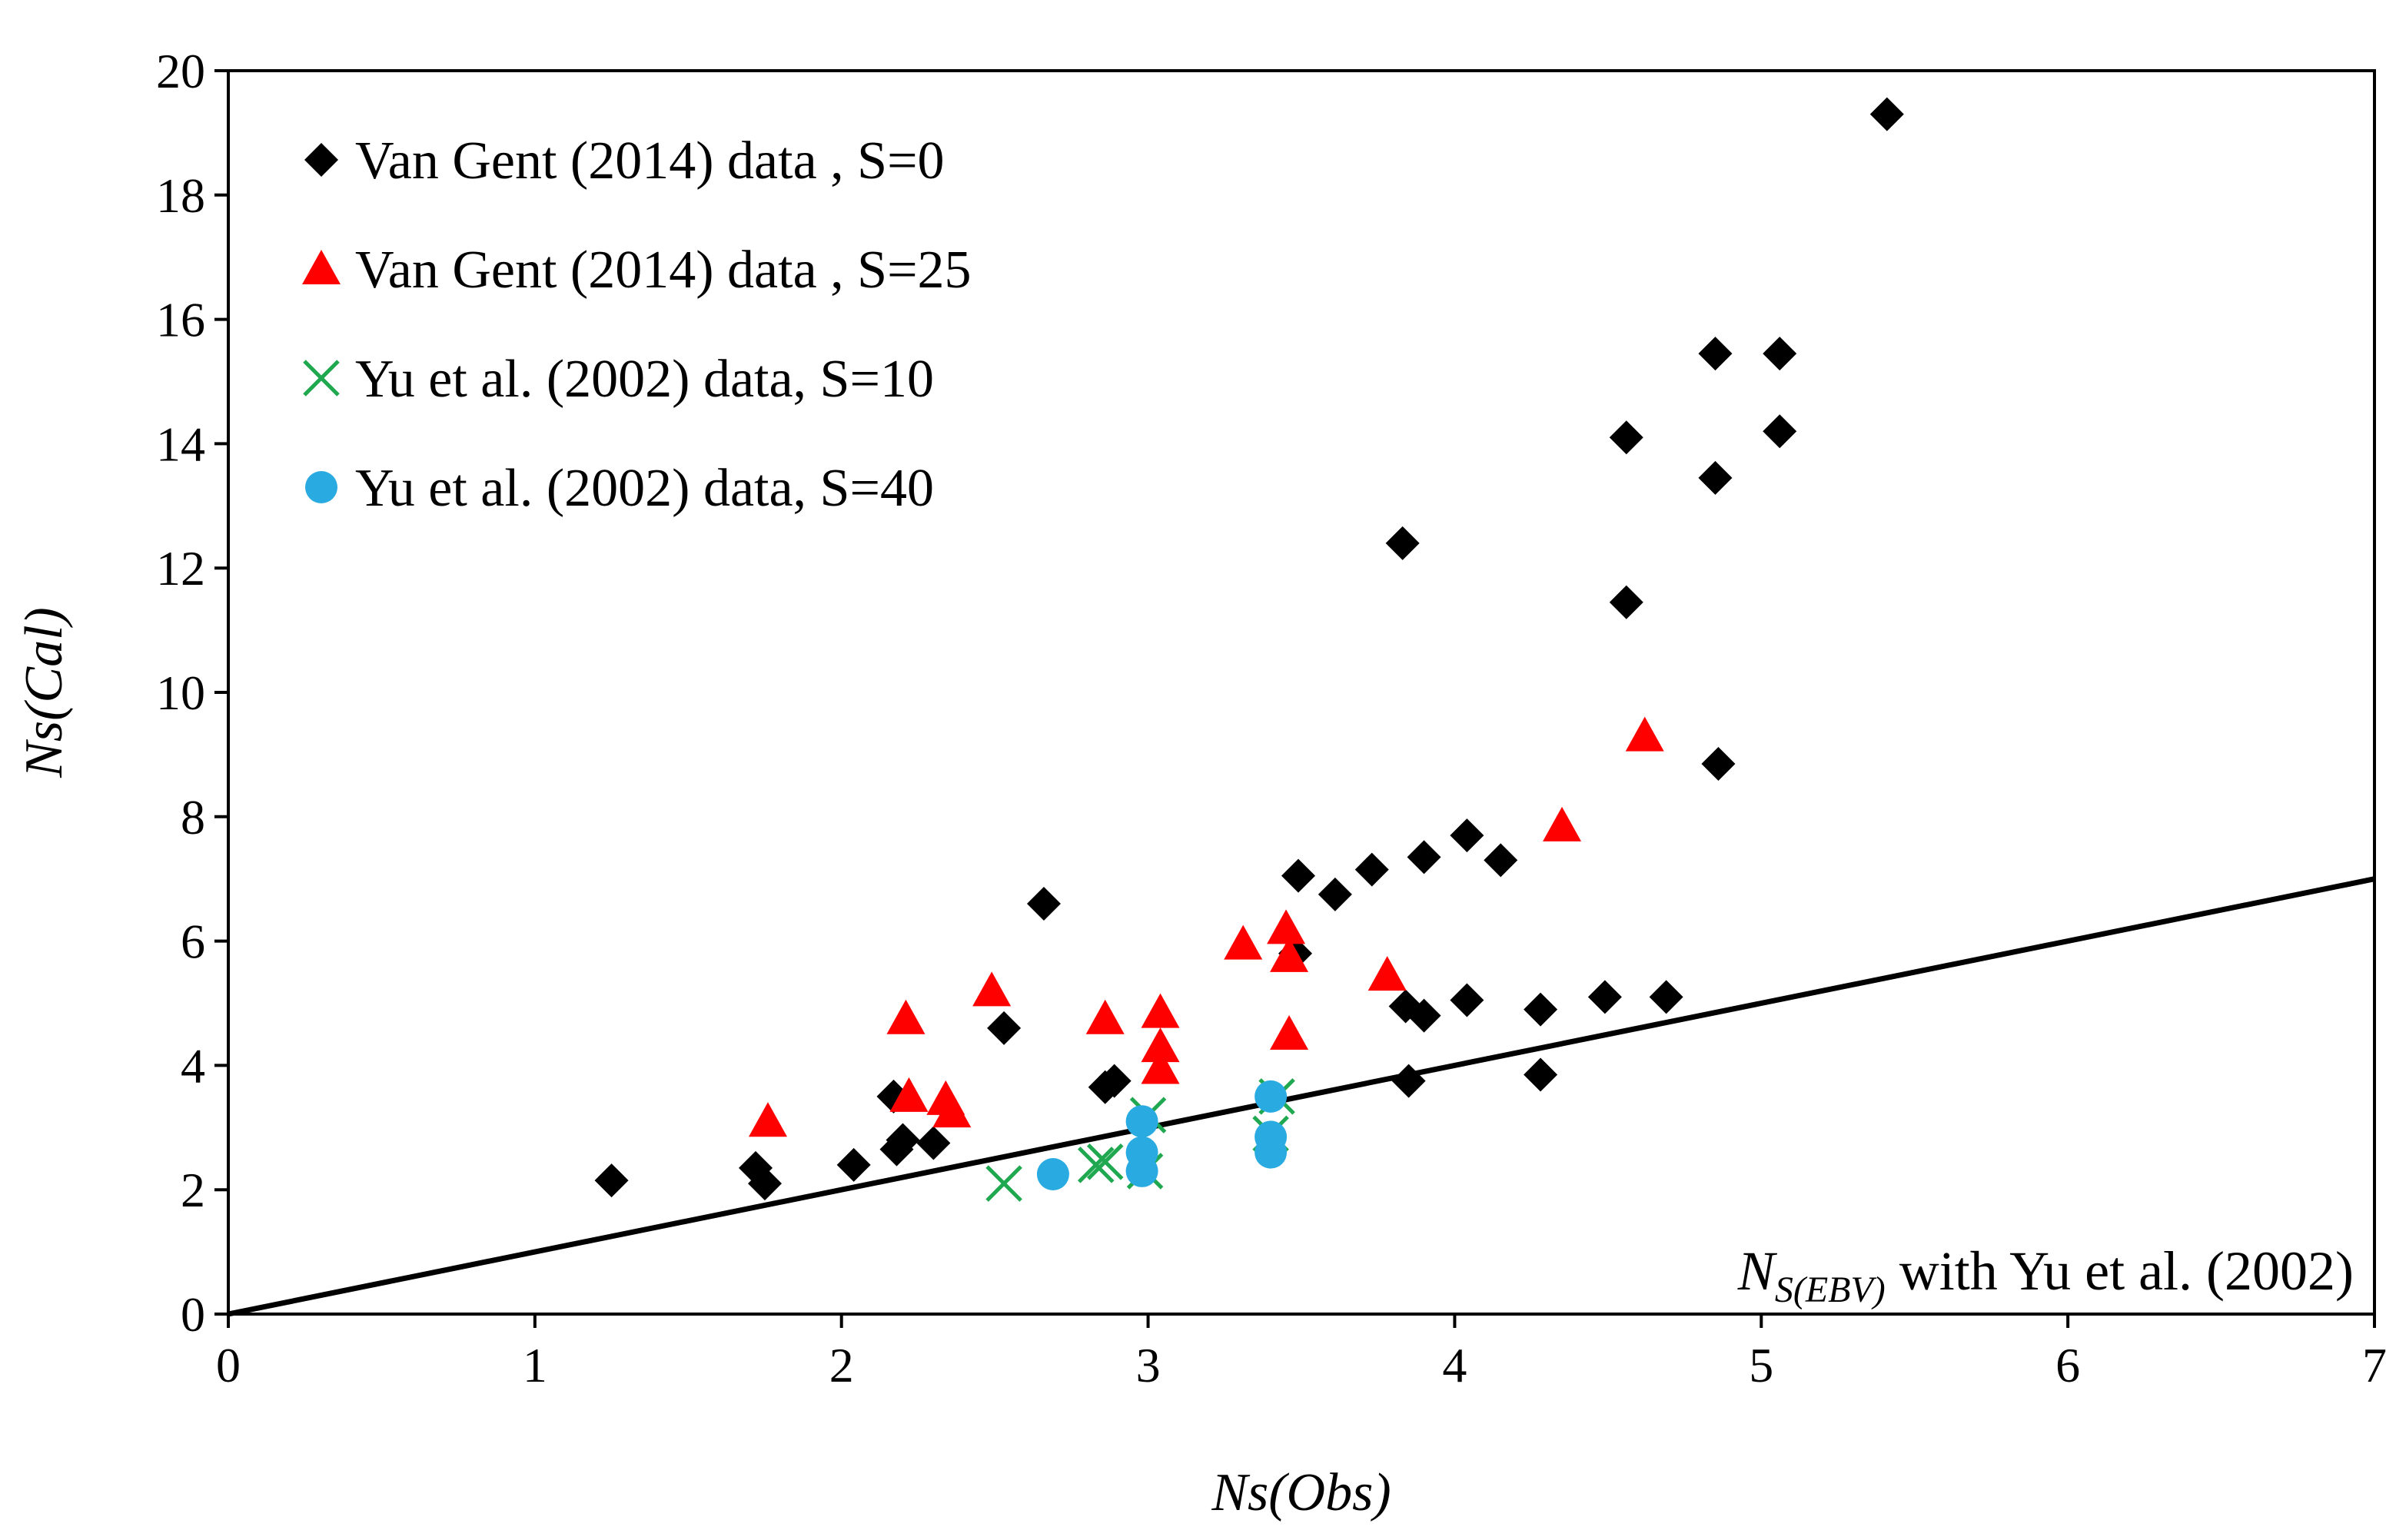  I want to click on y-tick-label: 14, so click(181, 444).